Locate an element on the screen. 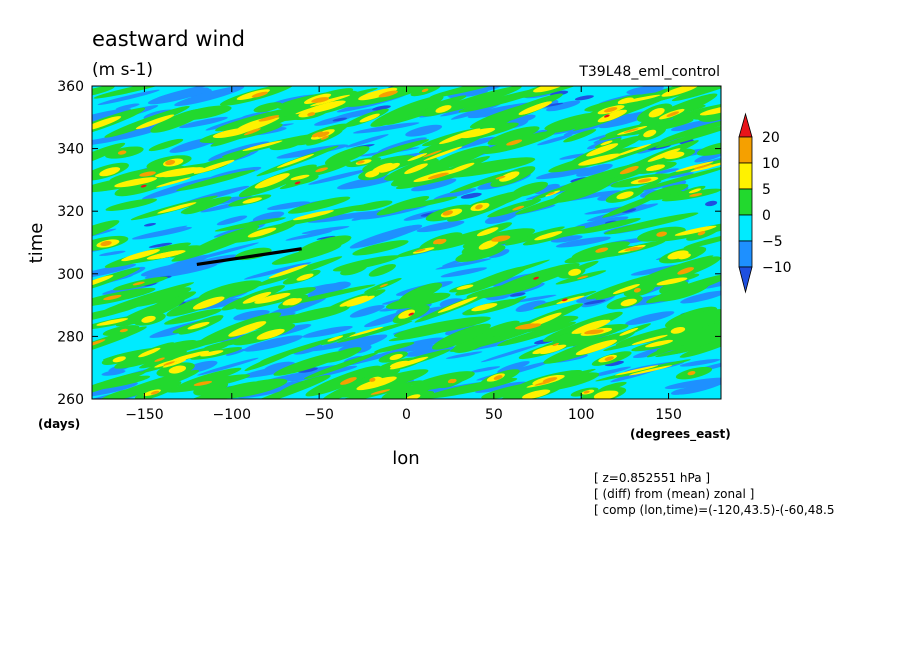  very-strong-positive-wind-patch is located at coordinates (297, 183).